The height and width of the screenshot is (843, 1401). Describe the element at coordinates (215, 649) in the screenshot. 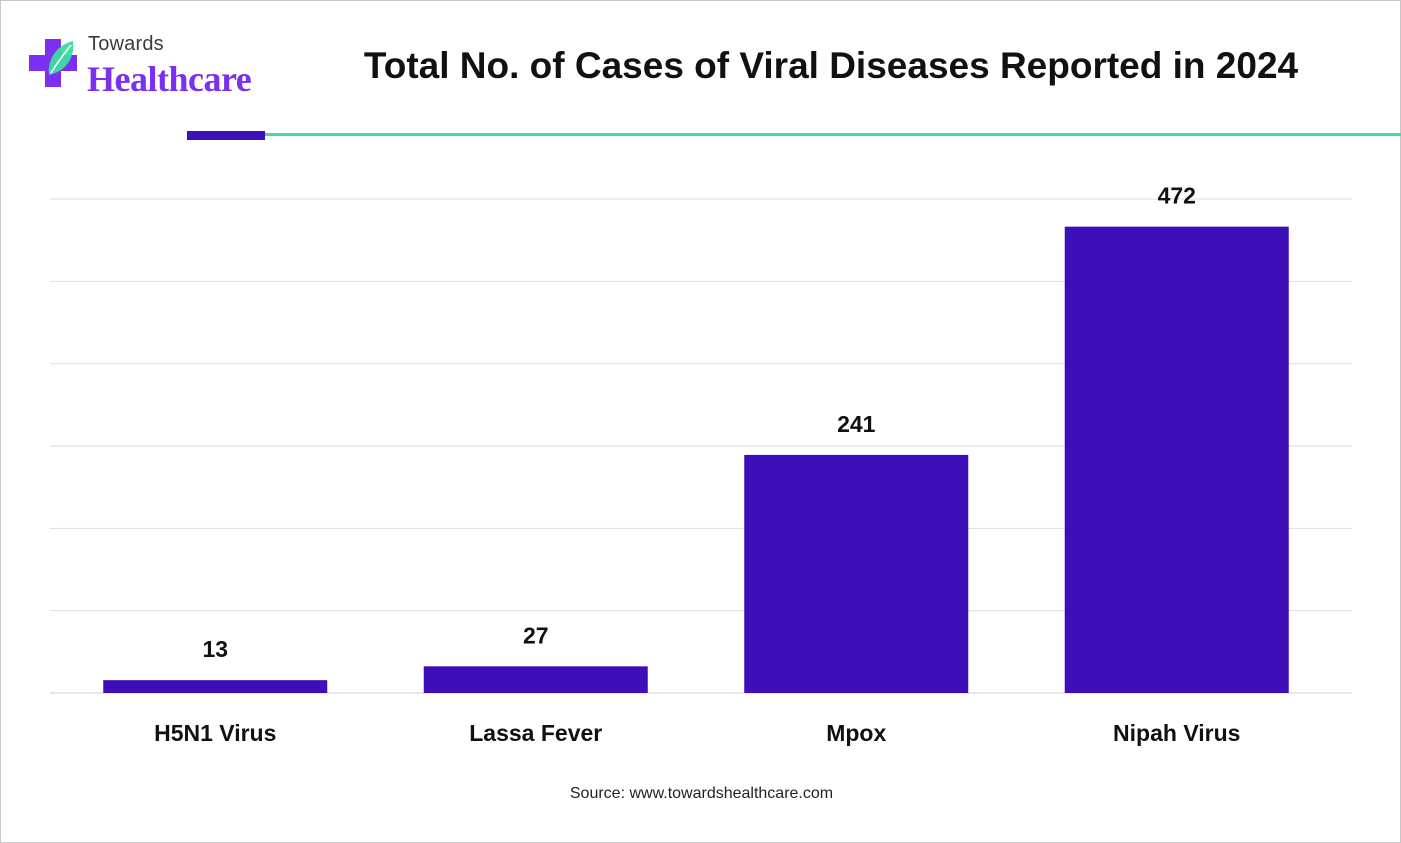

I see `data-label: 13` at that location.